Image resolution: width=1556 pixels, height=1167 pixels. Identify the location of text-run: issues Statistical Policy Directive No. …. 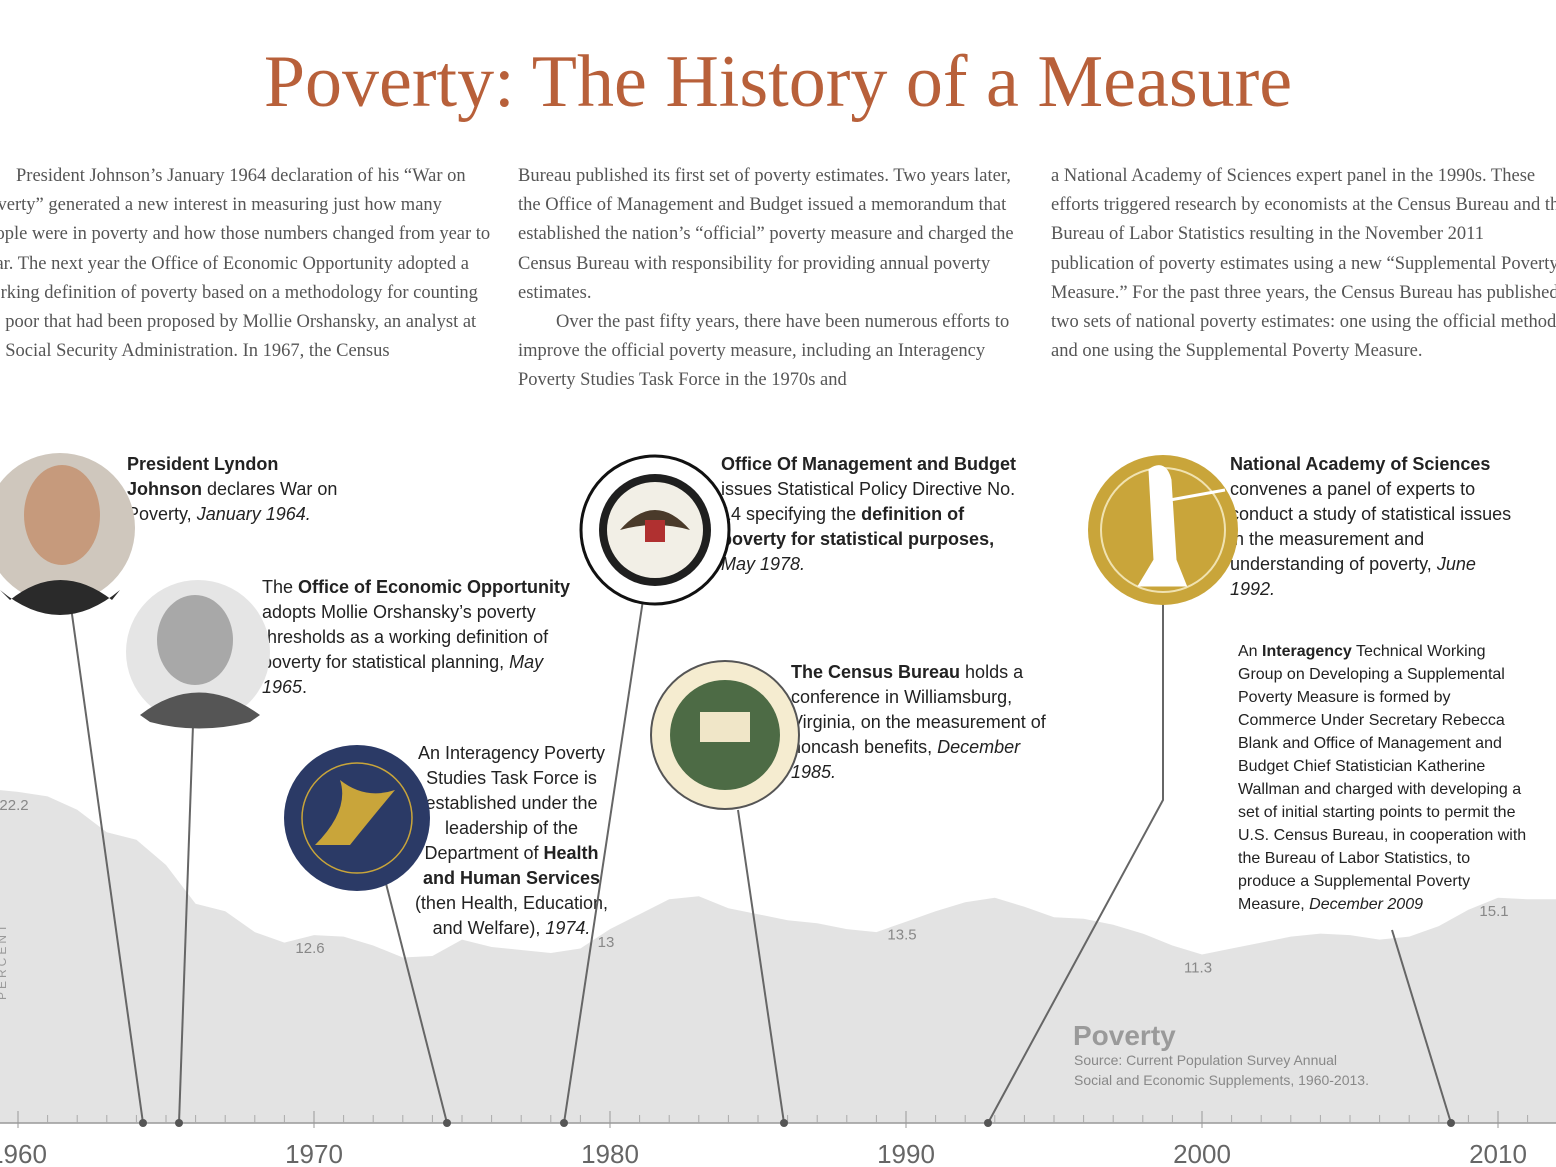
(868, 501).